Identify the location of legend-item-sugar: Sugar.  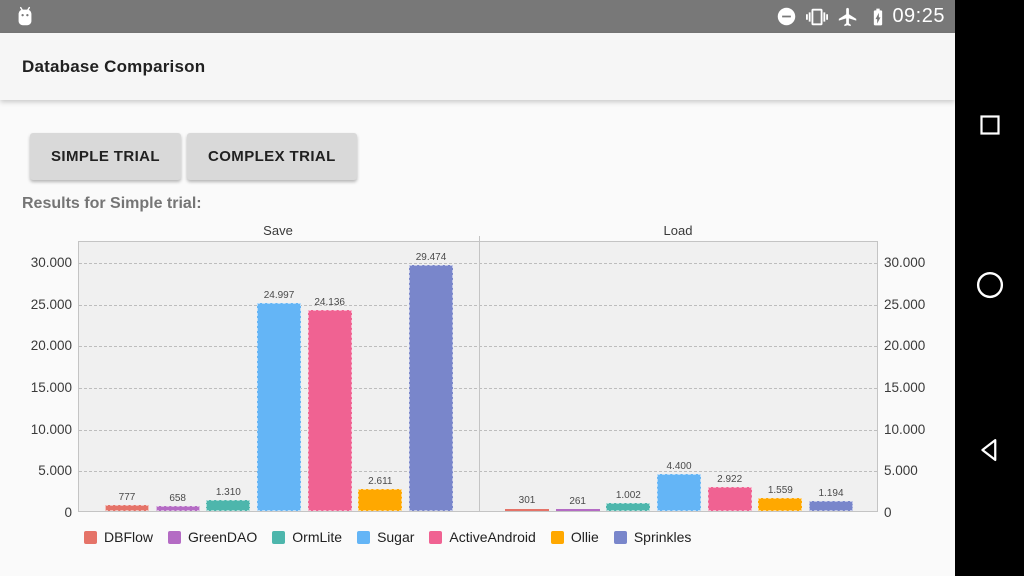
(385, 537).